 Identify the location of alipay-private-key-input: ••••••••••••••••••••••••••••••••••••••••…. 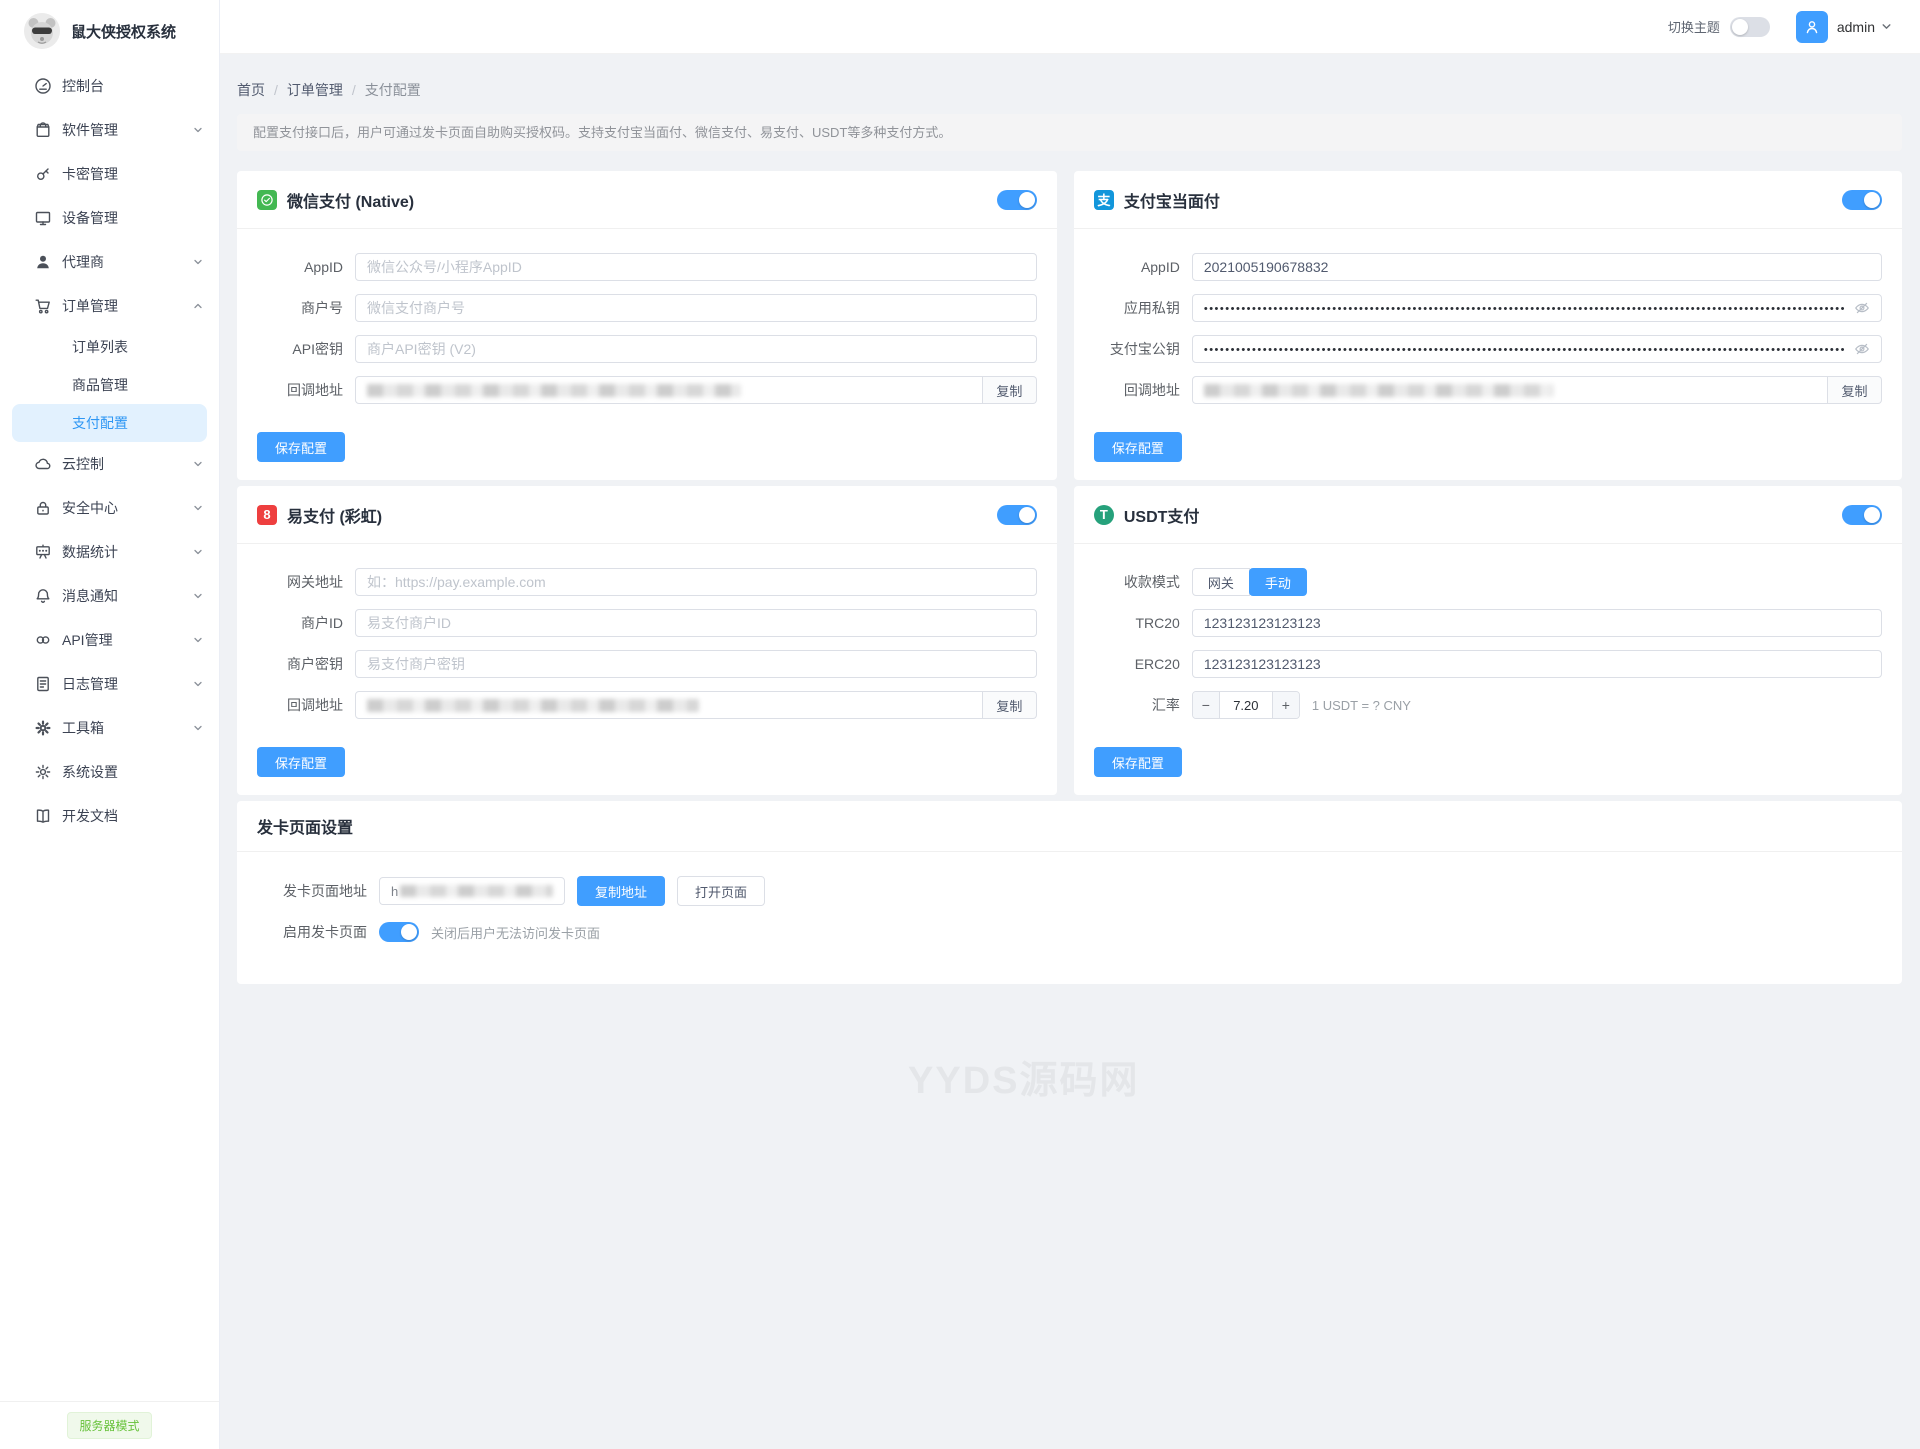
(1536, 308).